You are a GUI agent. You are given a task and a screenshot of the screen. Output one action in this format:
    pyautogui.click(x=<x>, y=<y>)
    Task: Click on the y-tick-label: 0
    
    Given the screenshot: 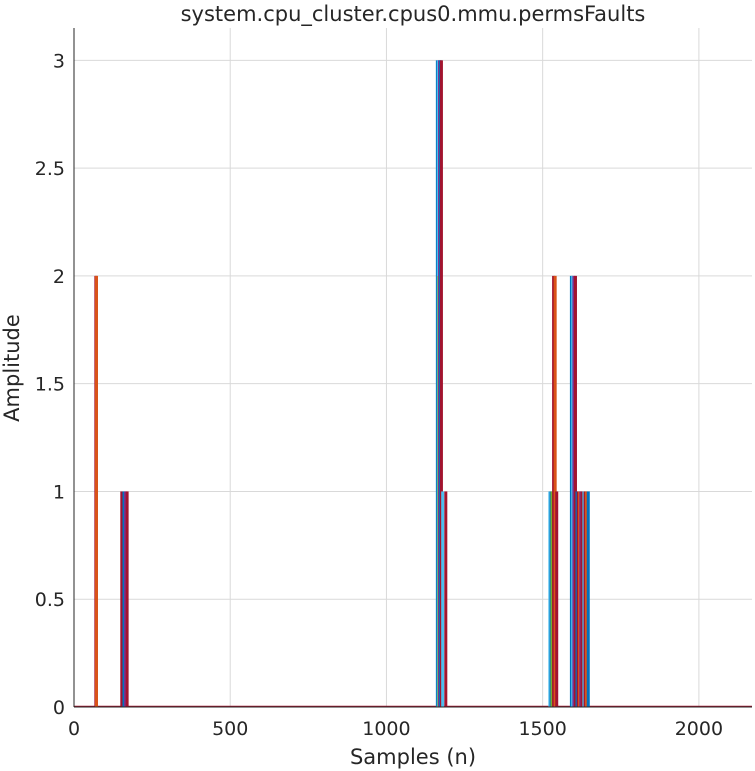 What is the action you would take?
    pyautogui.click(x=59, y=708)
    